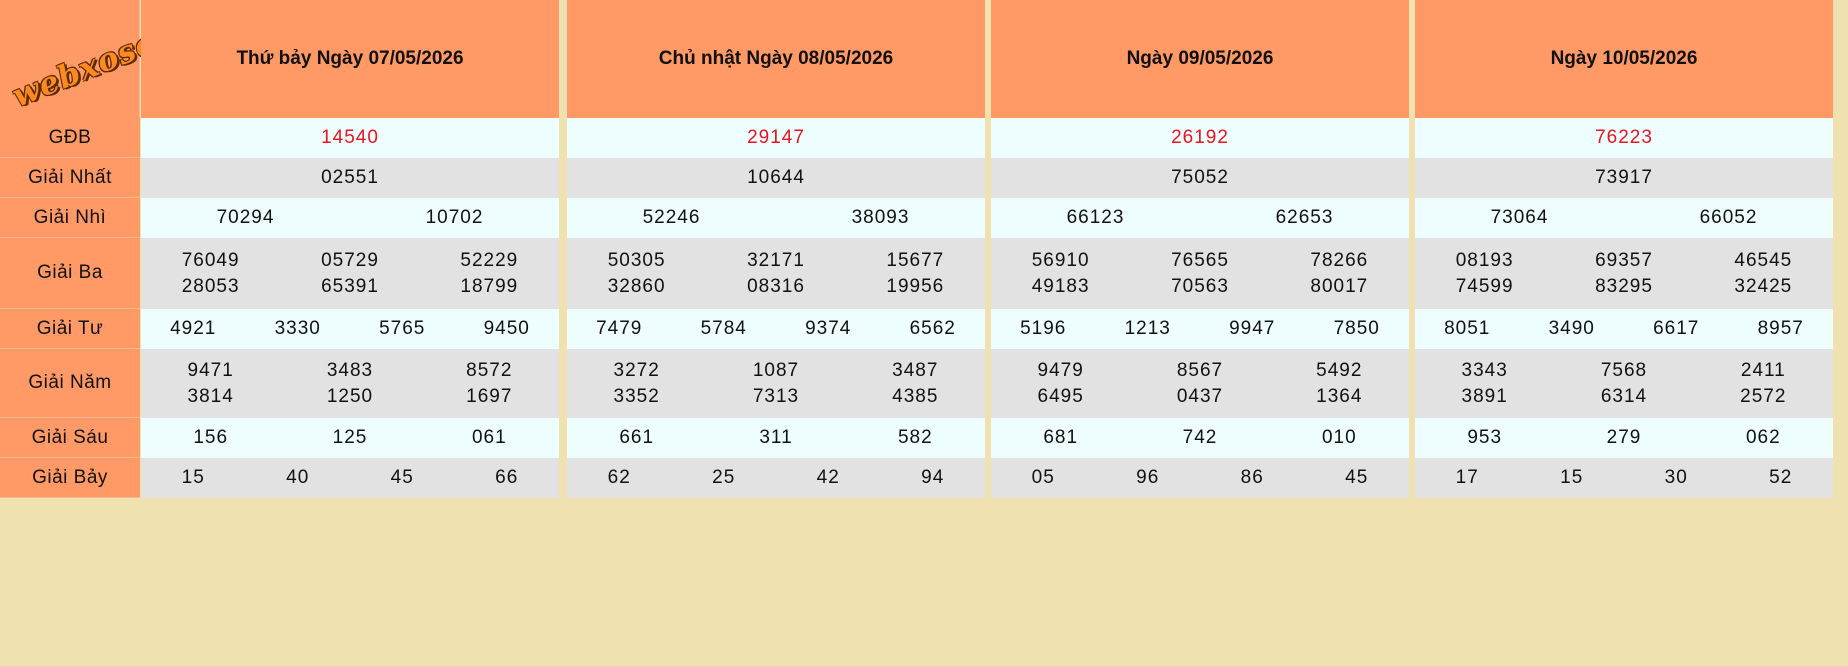 The image size is (1848, 666). I want to click on prize-number: 125, so click(350, 437).